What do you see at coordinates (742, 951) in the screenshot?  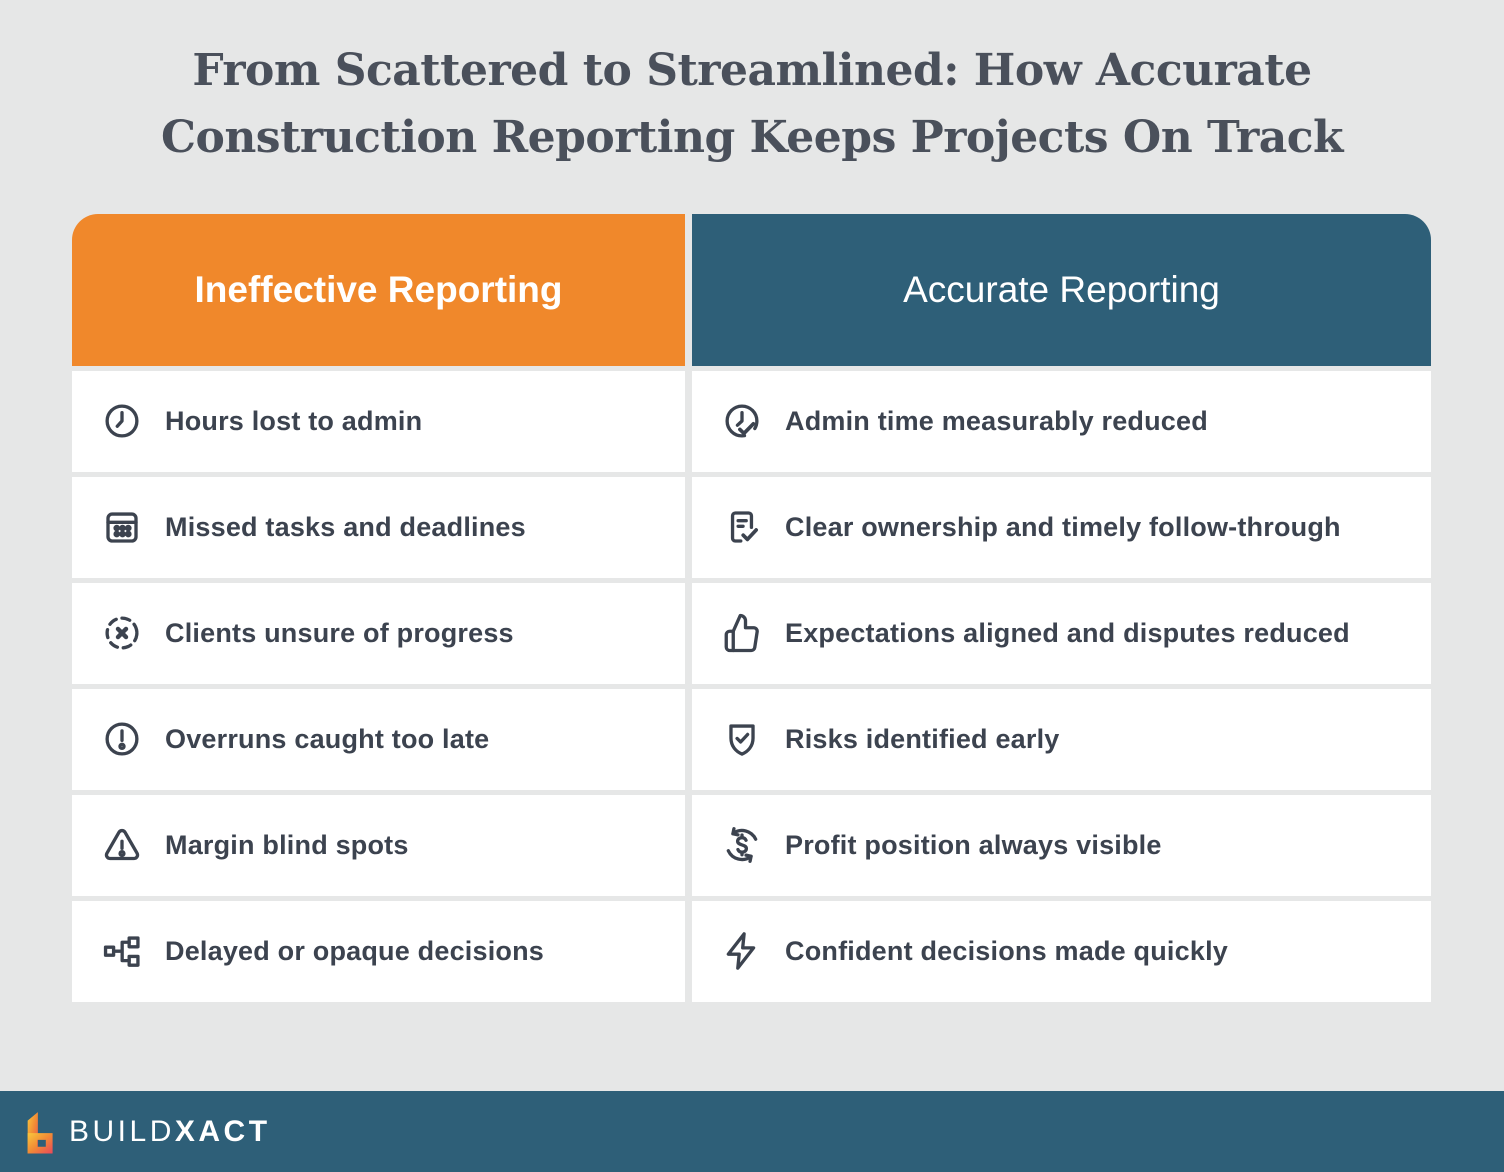 I see `lightning-icon` at bounding box center [742, 951].